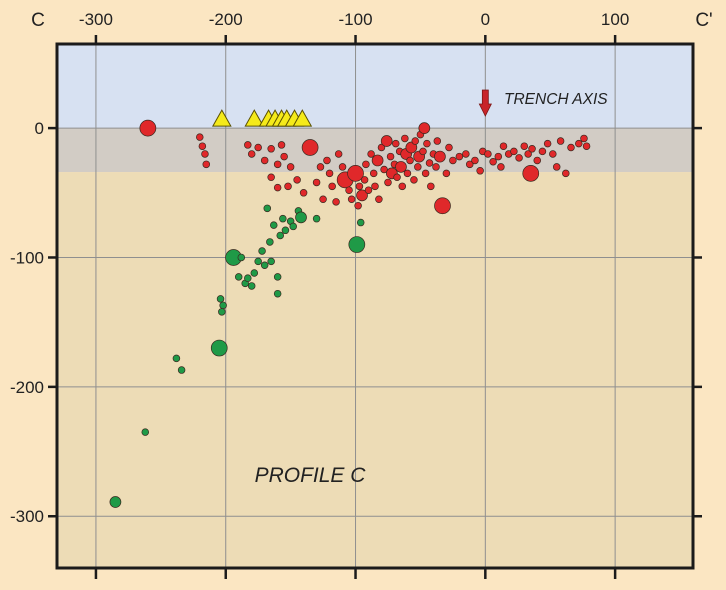 This screenshot has height=590, width=726. I want to click on x-tick-label: 100, so click(615, 19).